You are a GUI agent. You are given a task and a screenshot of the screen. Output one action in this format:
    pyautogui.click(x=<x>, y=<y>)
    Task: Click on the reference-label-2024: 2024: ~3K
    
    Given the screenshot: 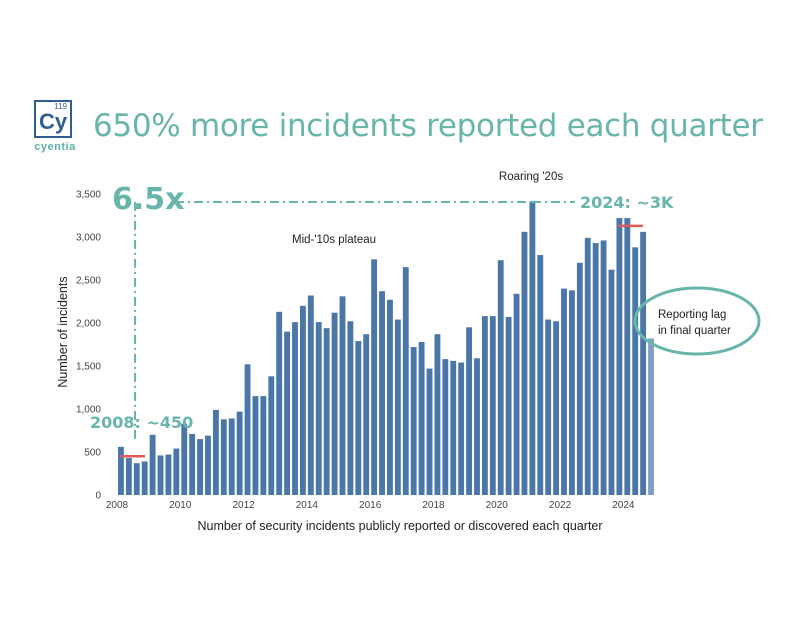 What is the action you would take?
    pyautogui.click(x=627, y=202)
    